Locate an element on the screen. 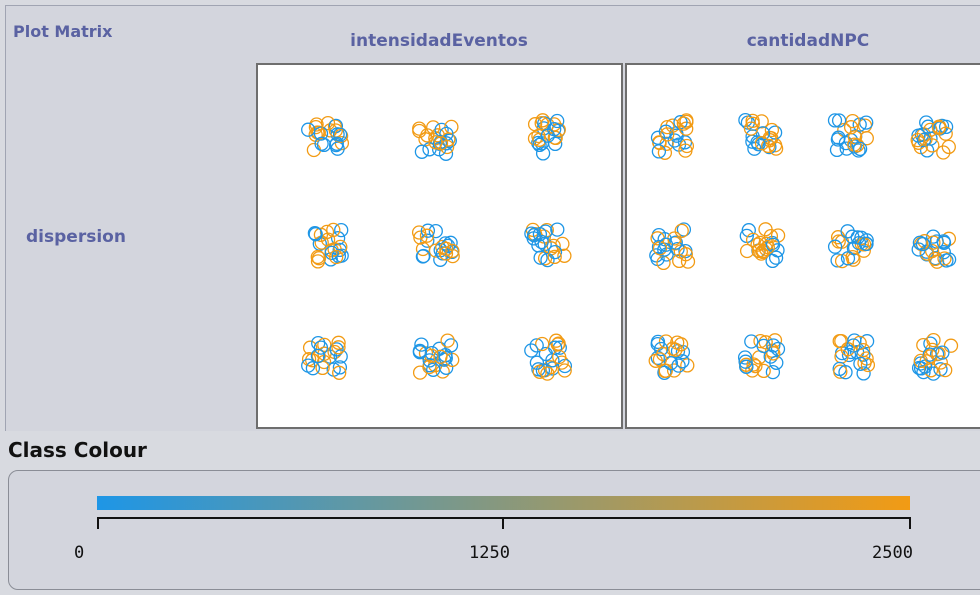  row-label-dispersion: dispersion is located at coordinates (76, 237).